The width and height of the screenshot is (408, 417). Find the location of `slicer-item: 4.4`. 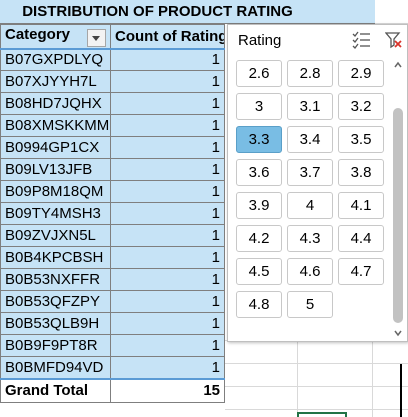

slicer-item: 4.4 is located at coordinates (361, 238).